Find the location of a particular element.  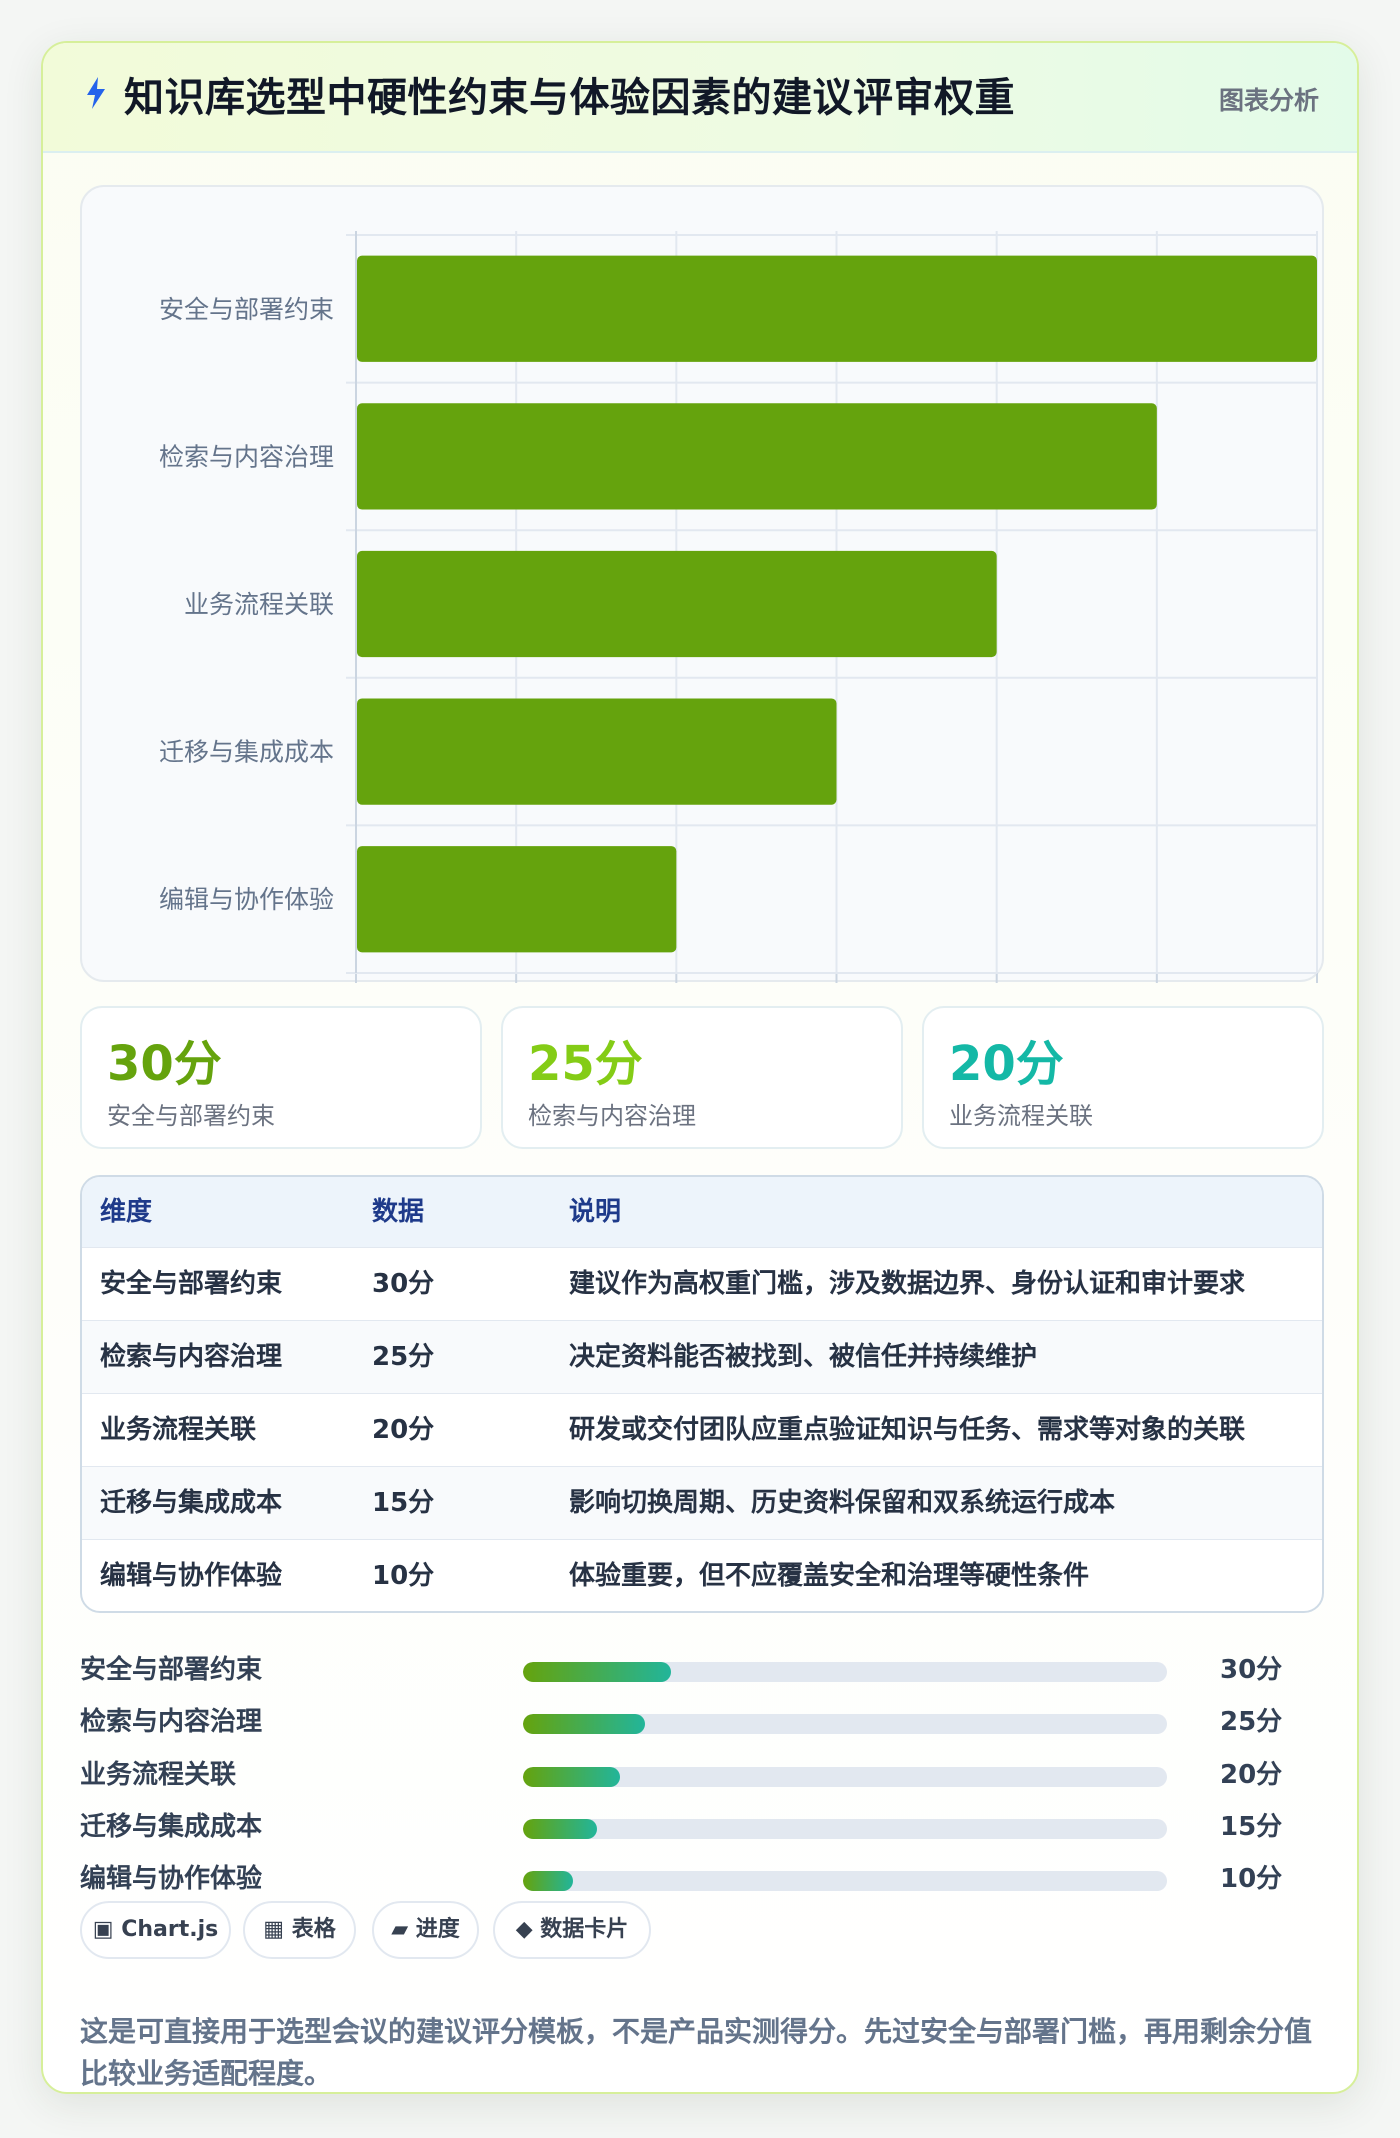

progress-value: 30分 is located at coordinates (1251, 1670).